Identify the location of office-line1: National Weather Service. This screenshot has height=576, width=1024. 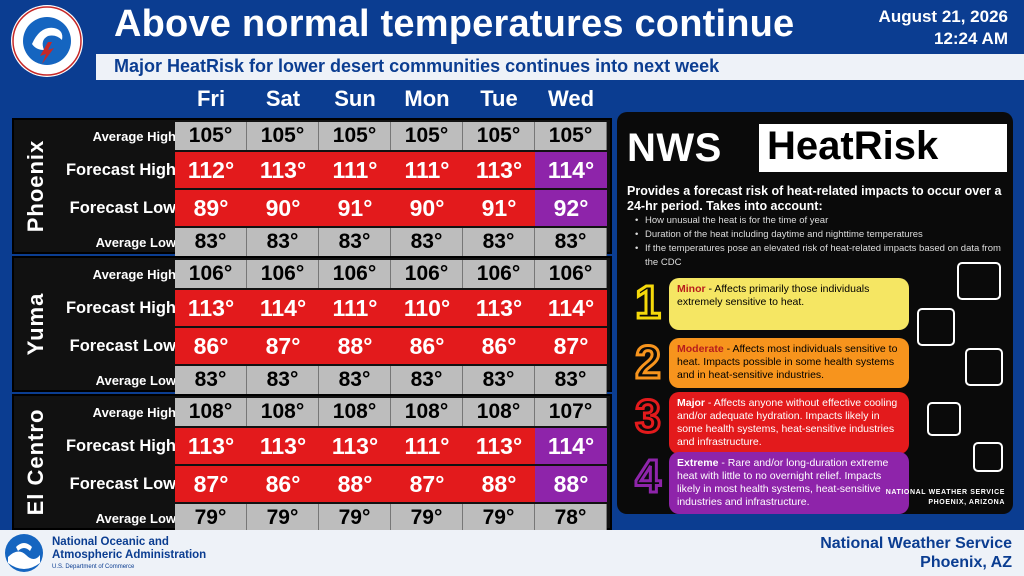
(916, 543).